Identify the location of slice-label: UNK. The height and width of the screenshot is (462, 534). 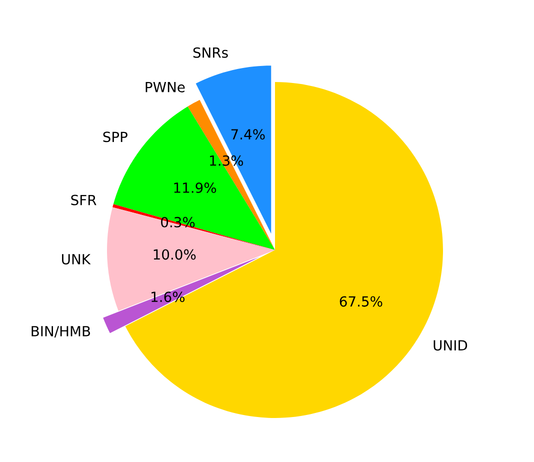
(76, 259).